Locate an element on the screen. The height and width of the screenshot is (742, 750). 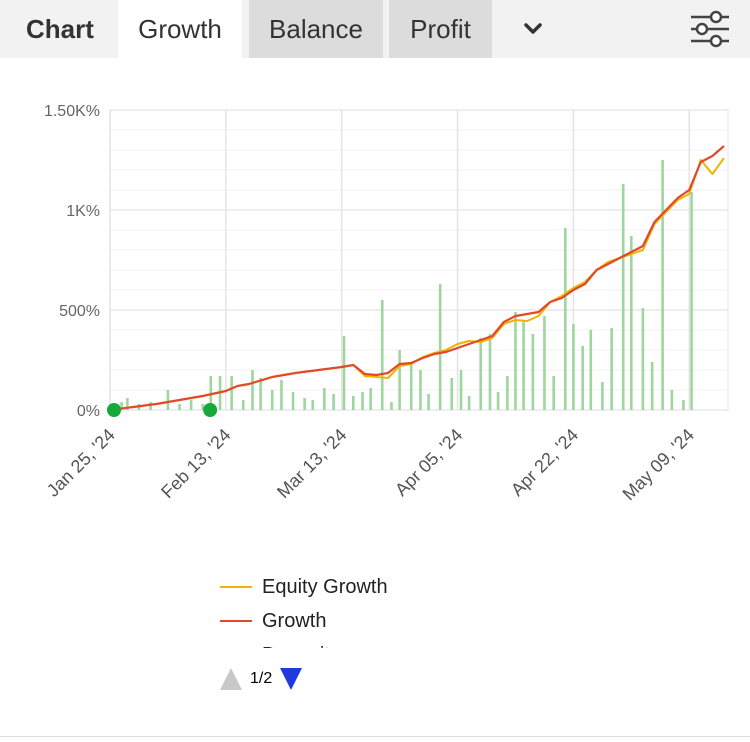
x-tick-label: Jan 25, '24 is located at coordinates (81, 463).